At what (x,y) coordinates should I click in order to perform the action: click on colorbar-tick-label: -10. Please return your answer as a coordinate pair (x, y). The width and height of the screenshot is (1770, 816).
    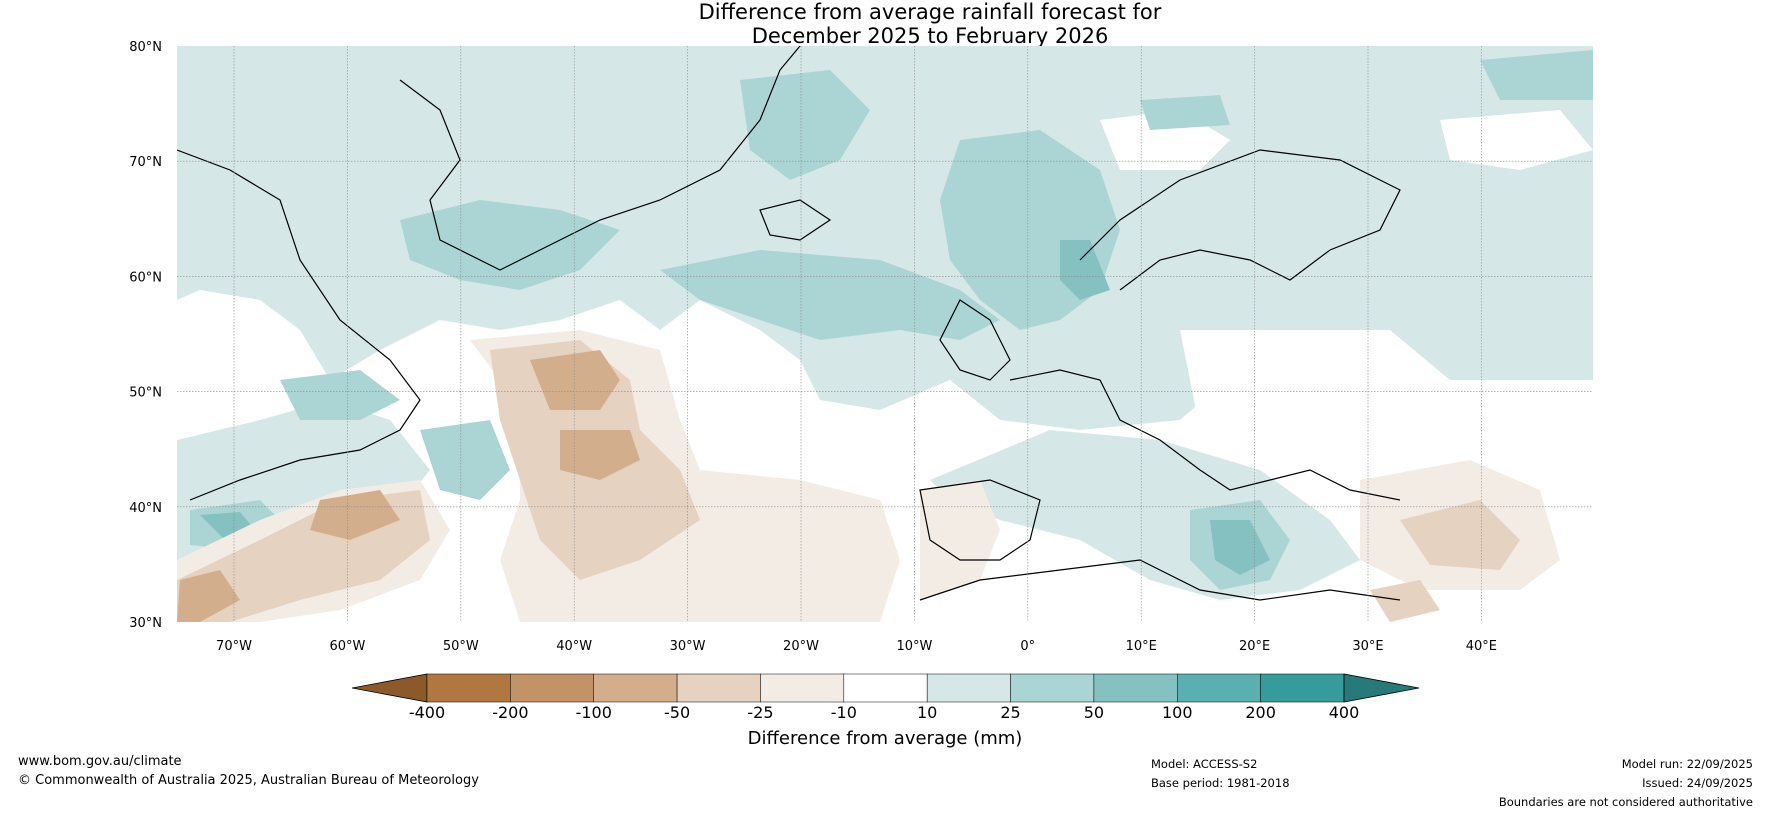
    Looking at the image, I should click on (844, 712).